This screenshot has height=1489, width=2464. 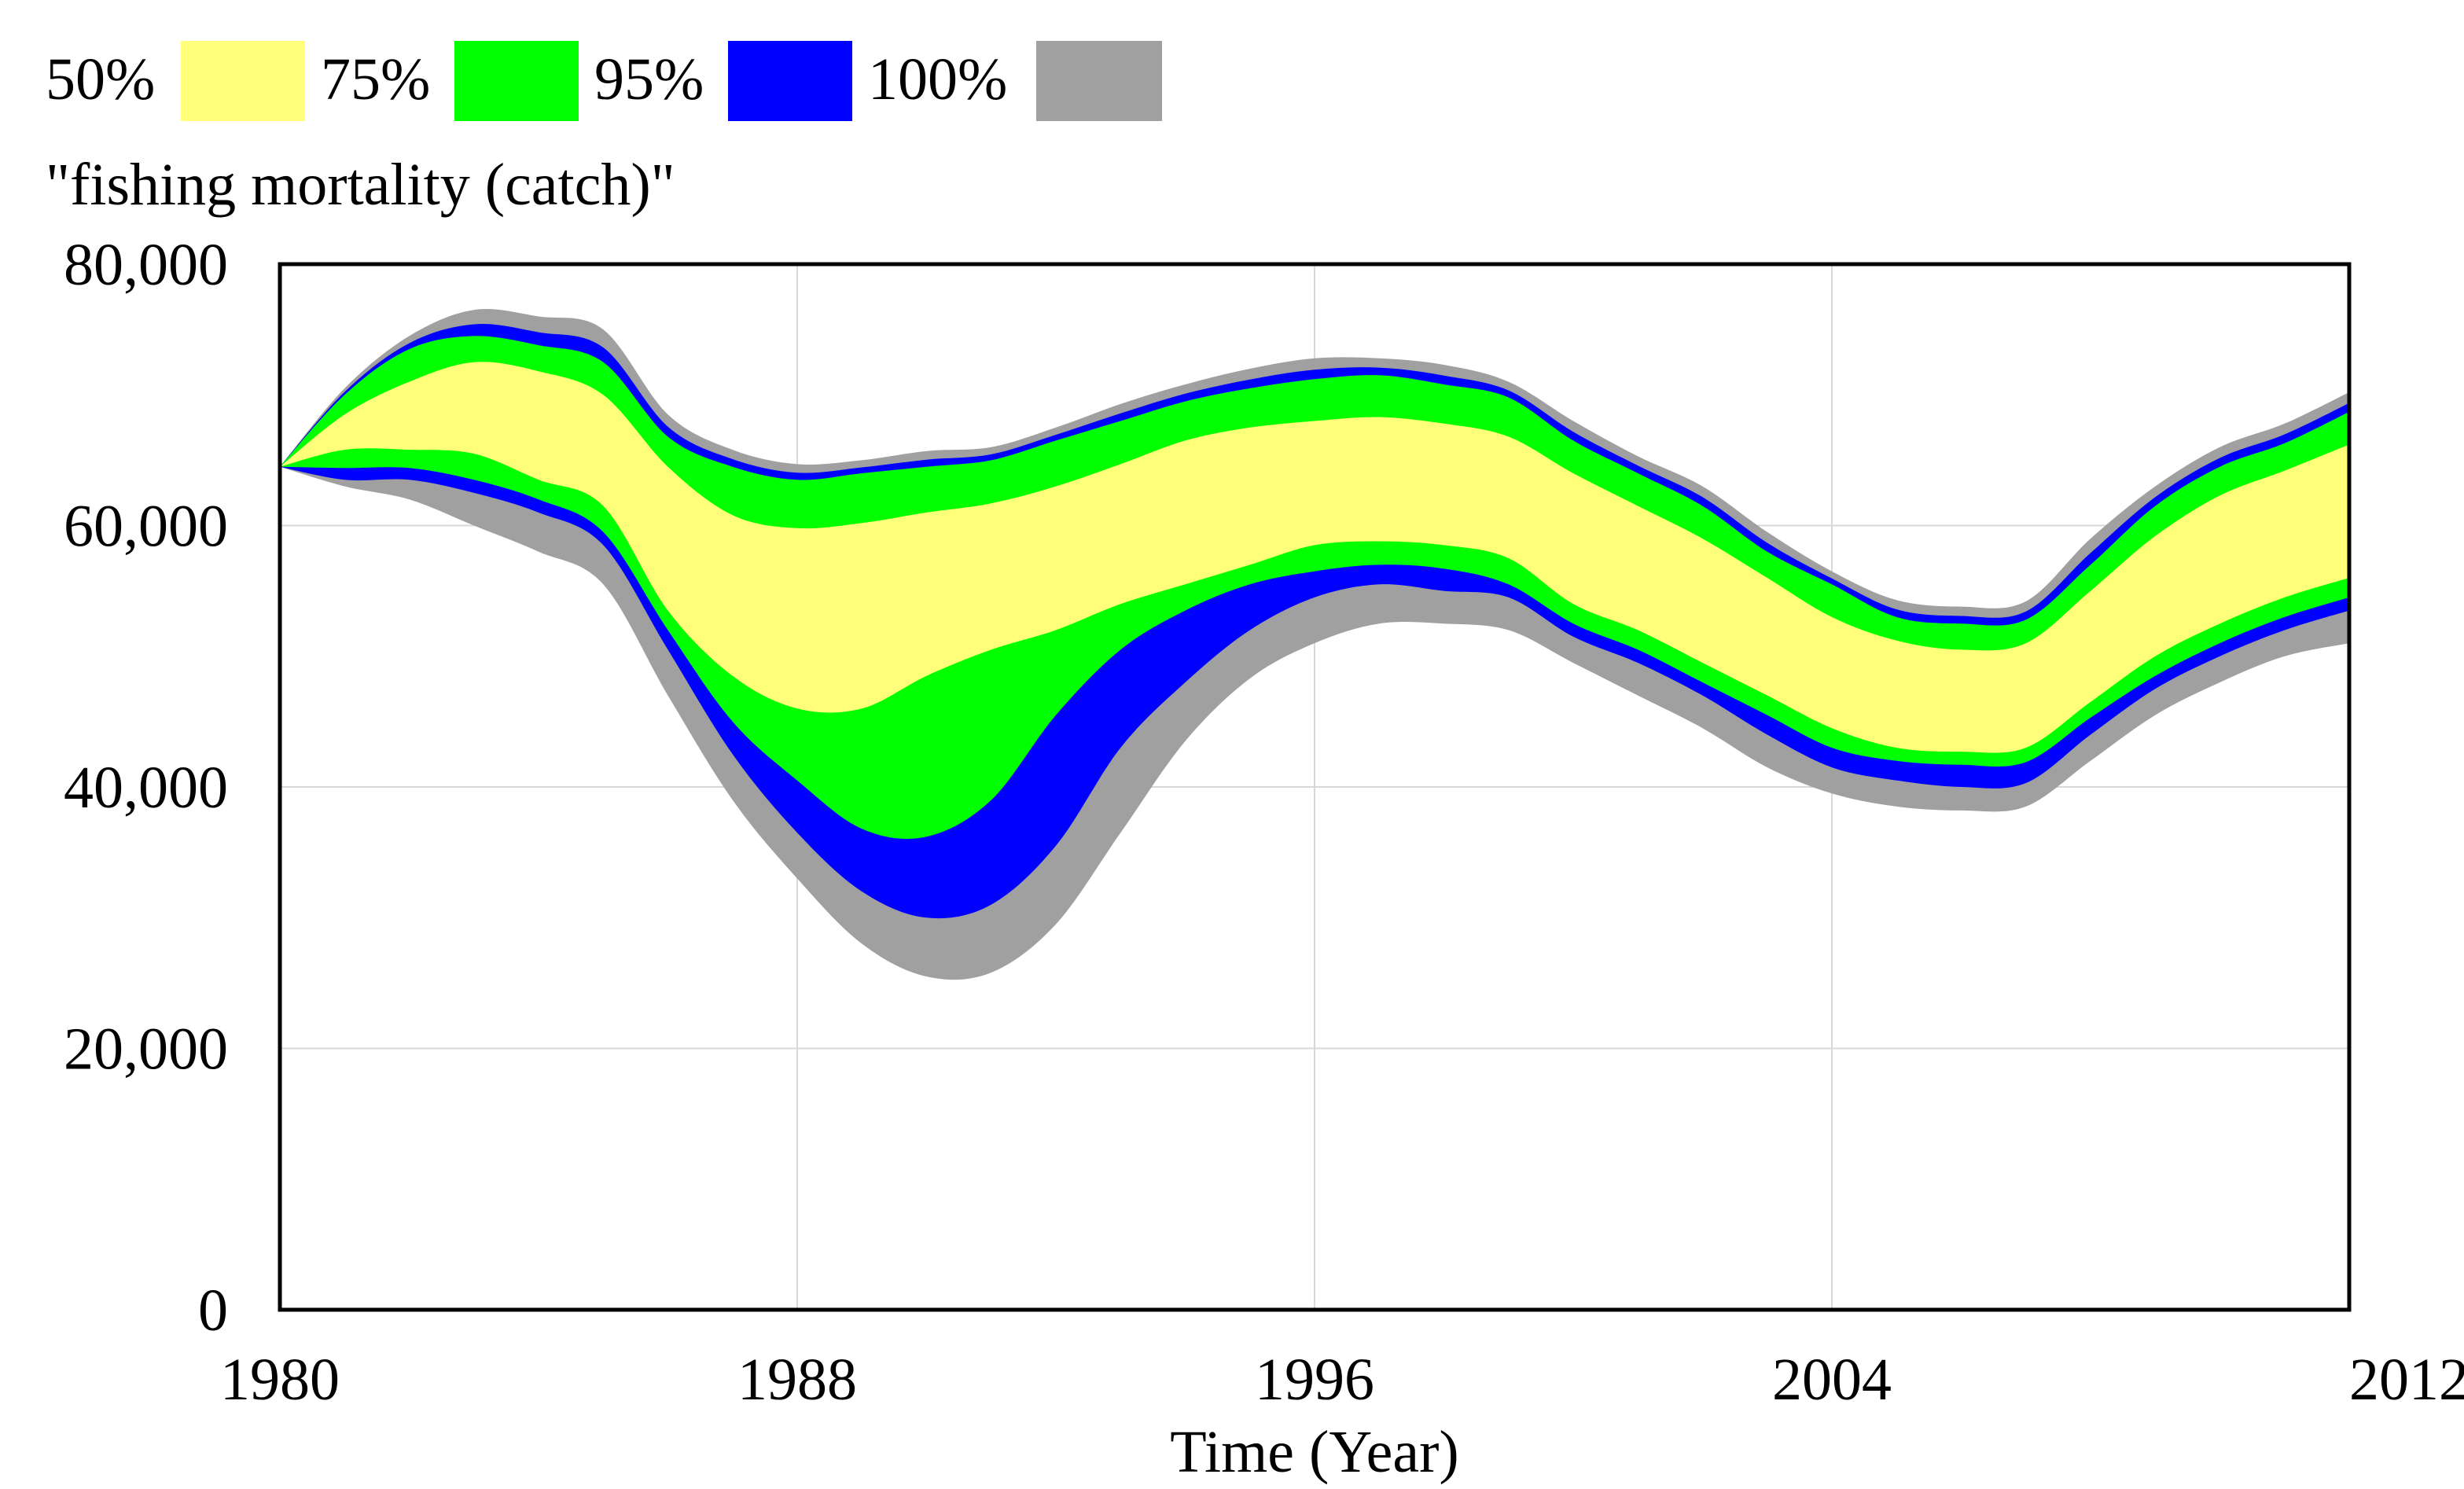 What do you see at coordinates (1832, 1380) in the screenshot?
I see `x-tick-label-3: 2004` at bounding box center [1832, 1380].